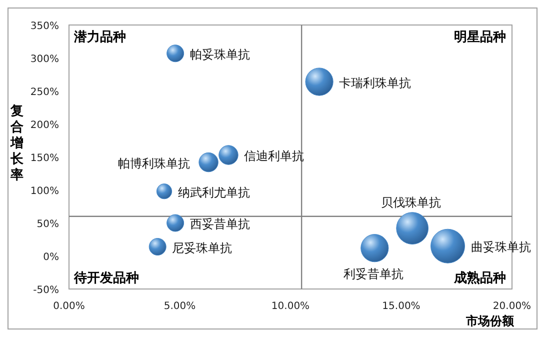 The image size is (545, 337). Describe the element at coordinates (99, 37) in the screenshot. I see `annotation: 潜力品种` at that location.